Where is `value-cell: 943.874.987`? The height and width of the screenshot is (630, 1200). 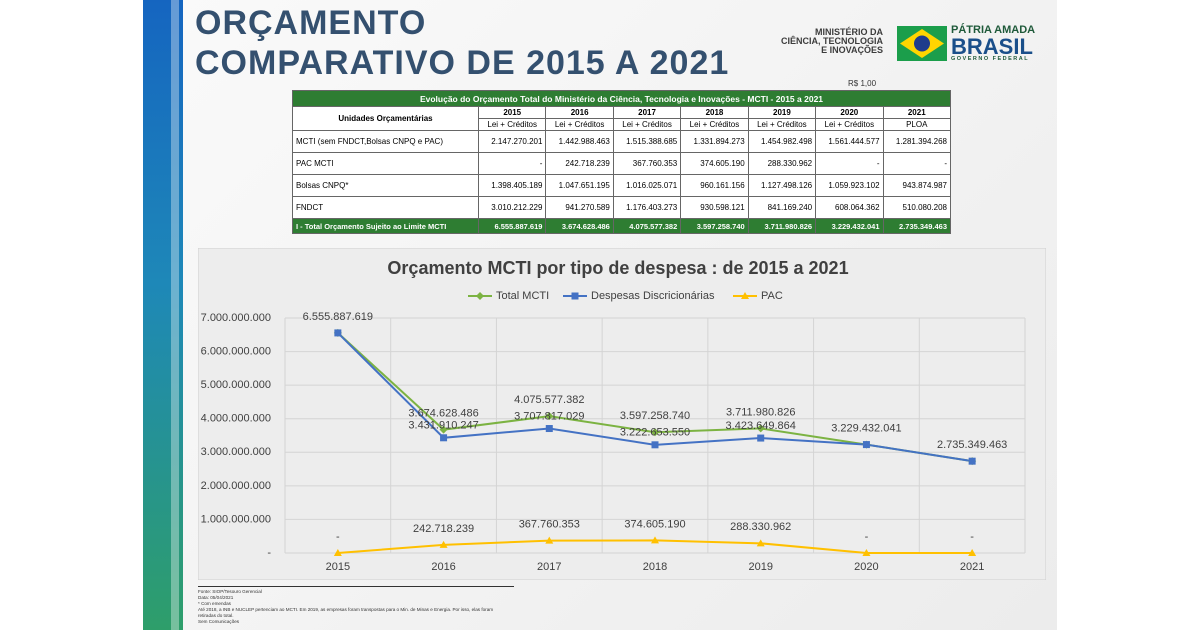 value-cell: 943.874.987 is located at coordinates (917, 185).